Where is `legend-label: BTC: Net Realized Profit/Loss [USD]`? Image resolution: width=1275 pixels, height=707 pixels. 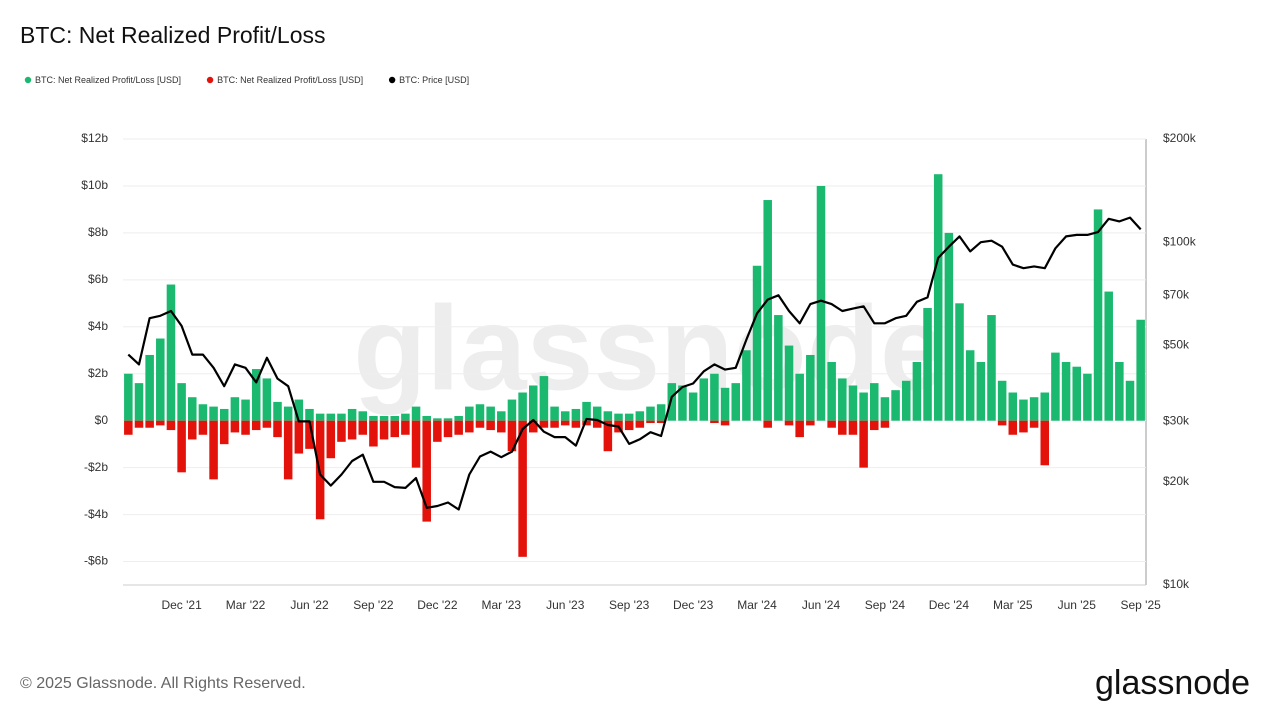
legend-label: BTC: Net Realized Profit/Loss [USD] is located at coordinates (290, 80).